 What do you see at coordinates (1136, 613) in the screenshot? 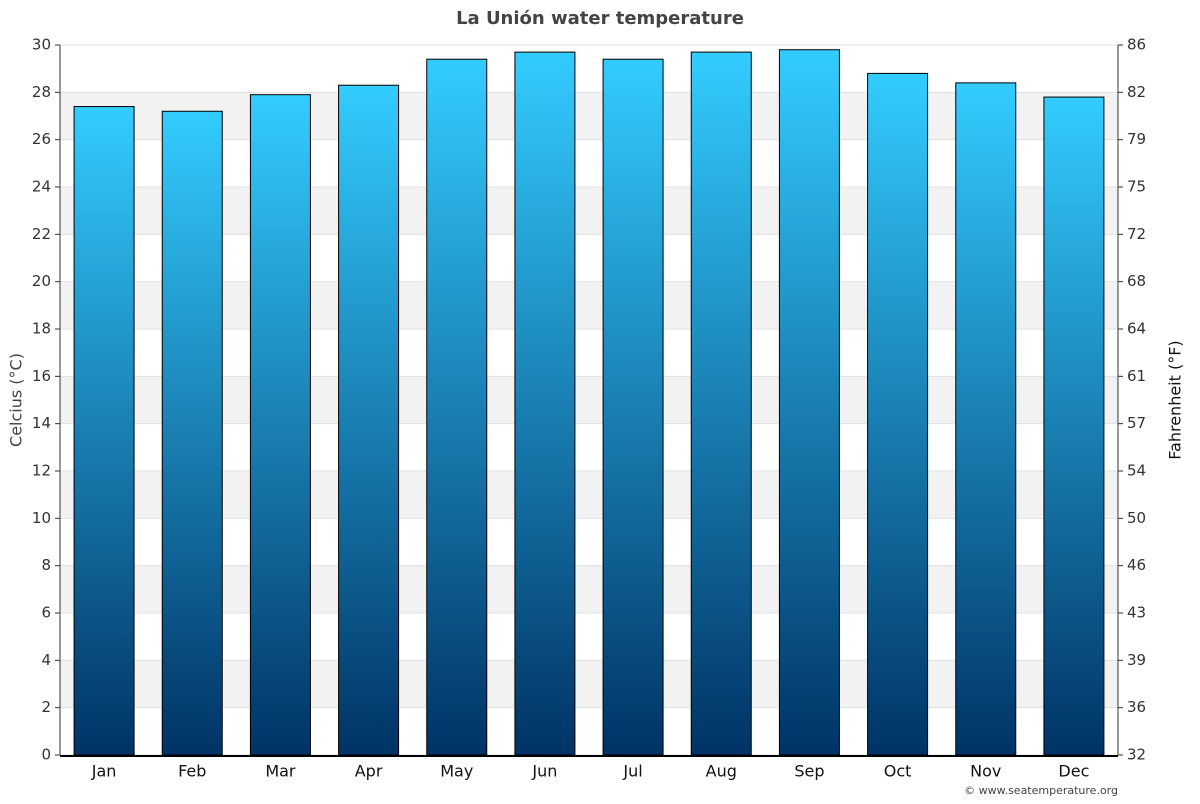
I see `y2-tick-label: 43` at bounding box center [1136, 613].